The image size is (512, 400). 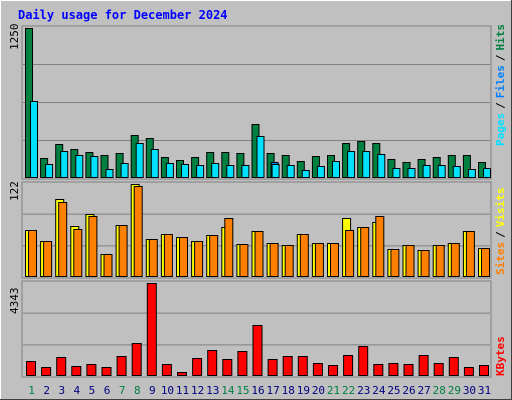 I want to click on legend-visits: Visits, so click(x=500, y=208).